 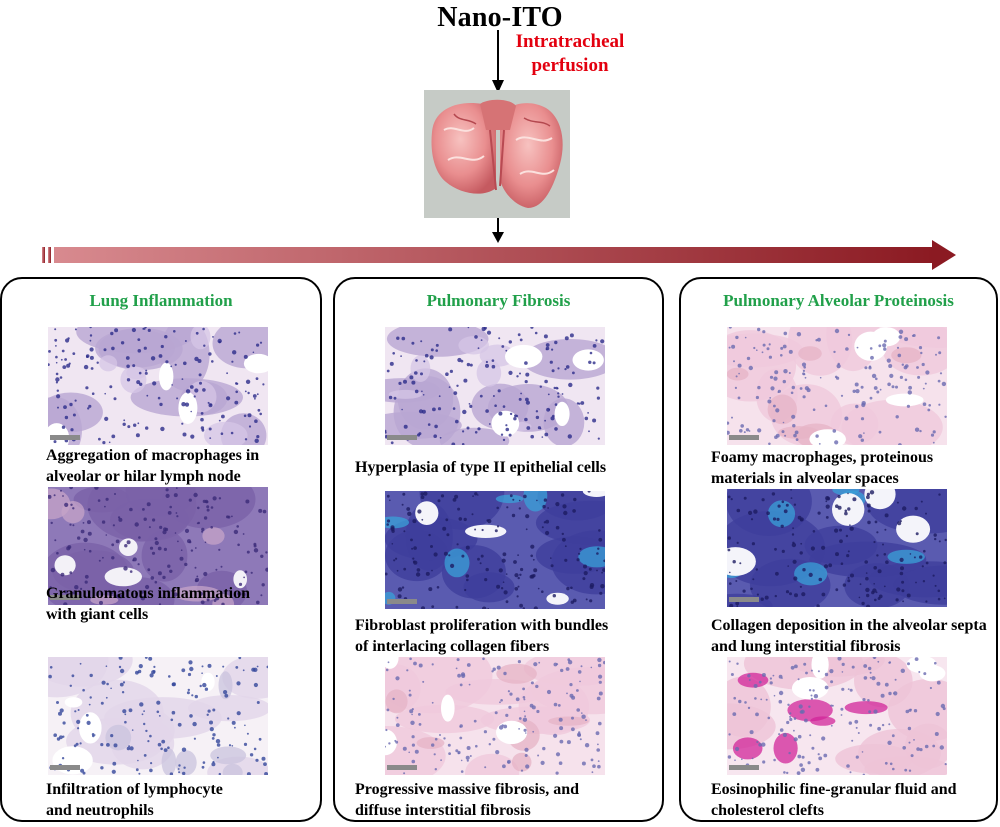 What do you see at coordinates (570, 41) in the screenshot?
I see `route-label-line-1: Intratracheal` at bounding box center [570, 41].